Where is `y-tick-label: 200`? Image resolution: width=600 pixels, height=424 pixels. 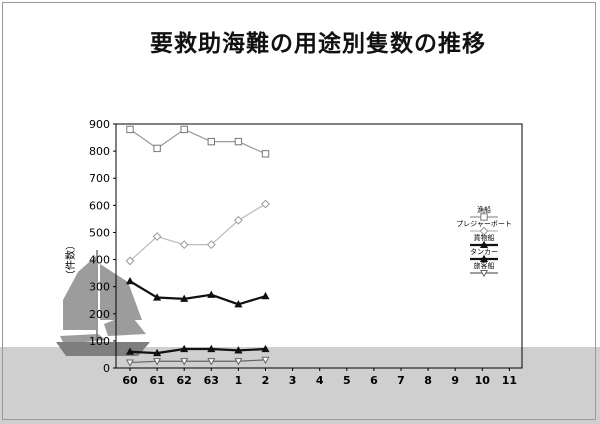 y-tick-label: 200 is located at coordinates (99, 314).